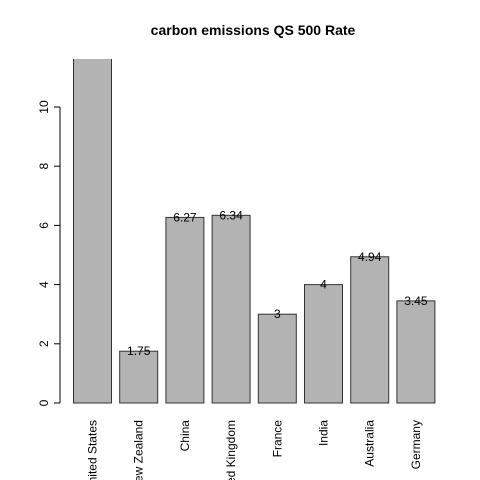  What do you see at coordinates (231, 450) in the screenshot?
I see `category-label: United Kingdom` at bounding box center [231, 450].